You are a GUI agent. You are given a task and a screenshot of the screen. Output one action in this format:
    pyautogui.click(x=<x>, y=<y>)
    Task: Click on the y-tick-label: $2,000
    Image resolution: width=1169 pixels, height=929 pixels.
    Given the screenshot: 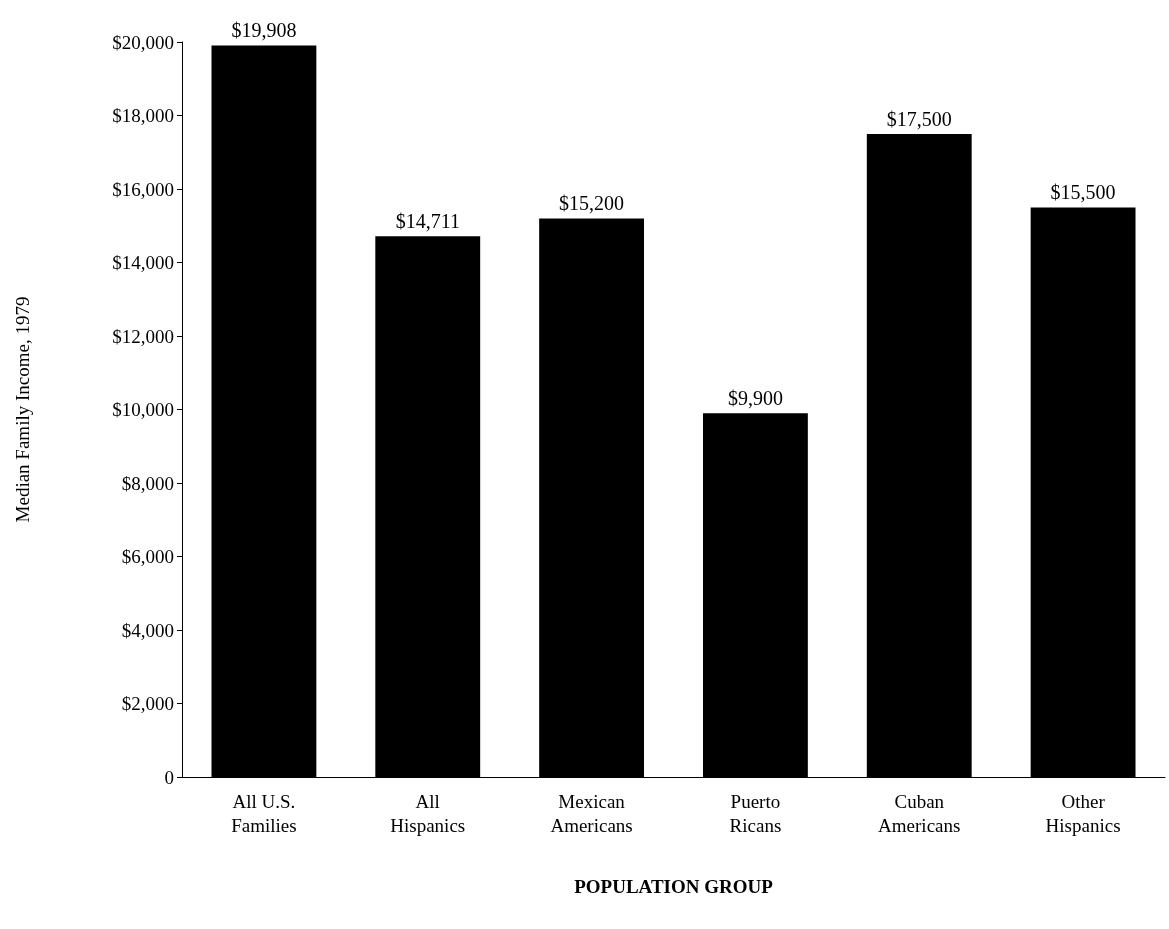 What is the action you would take?
    pyautogui.click(x=147, y=703)
    